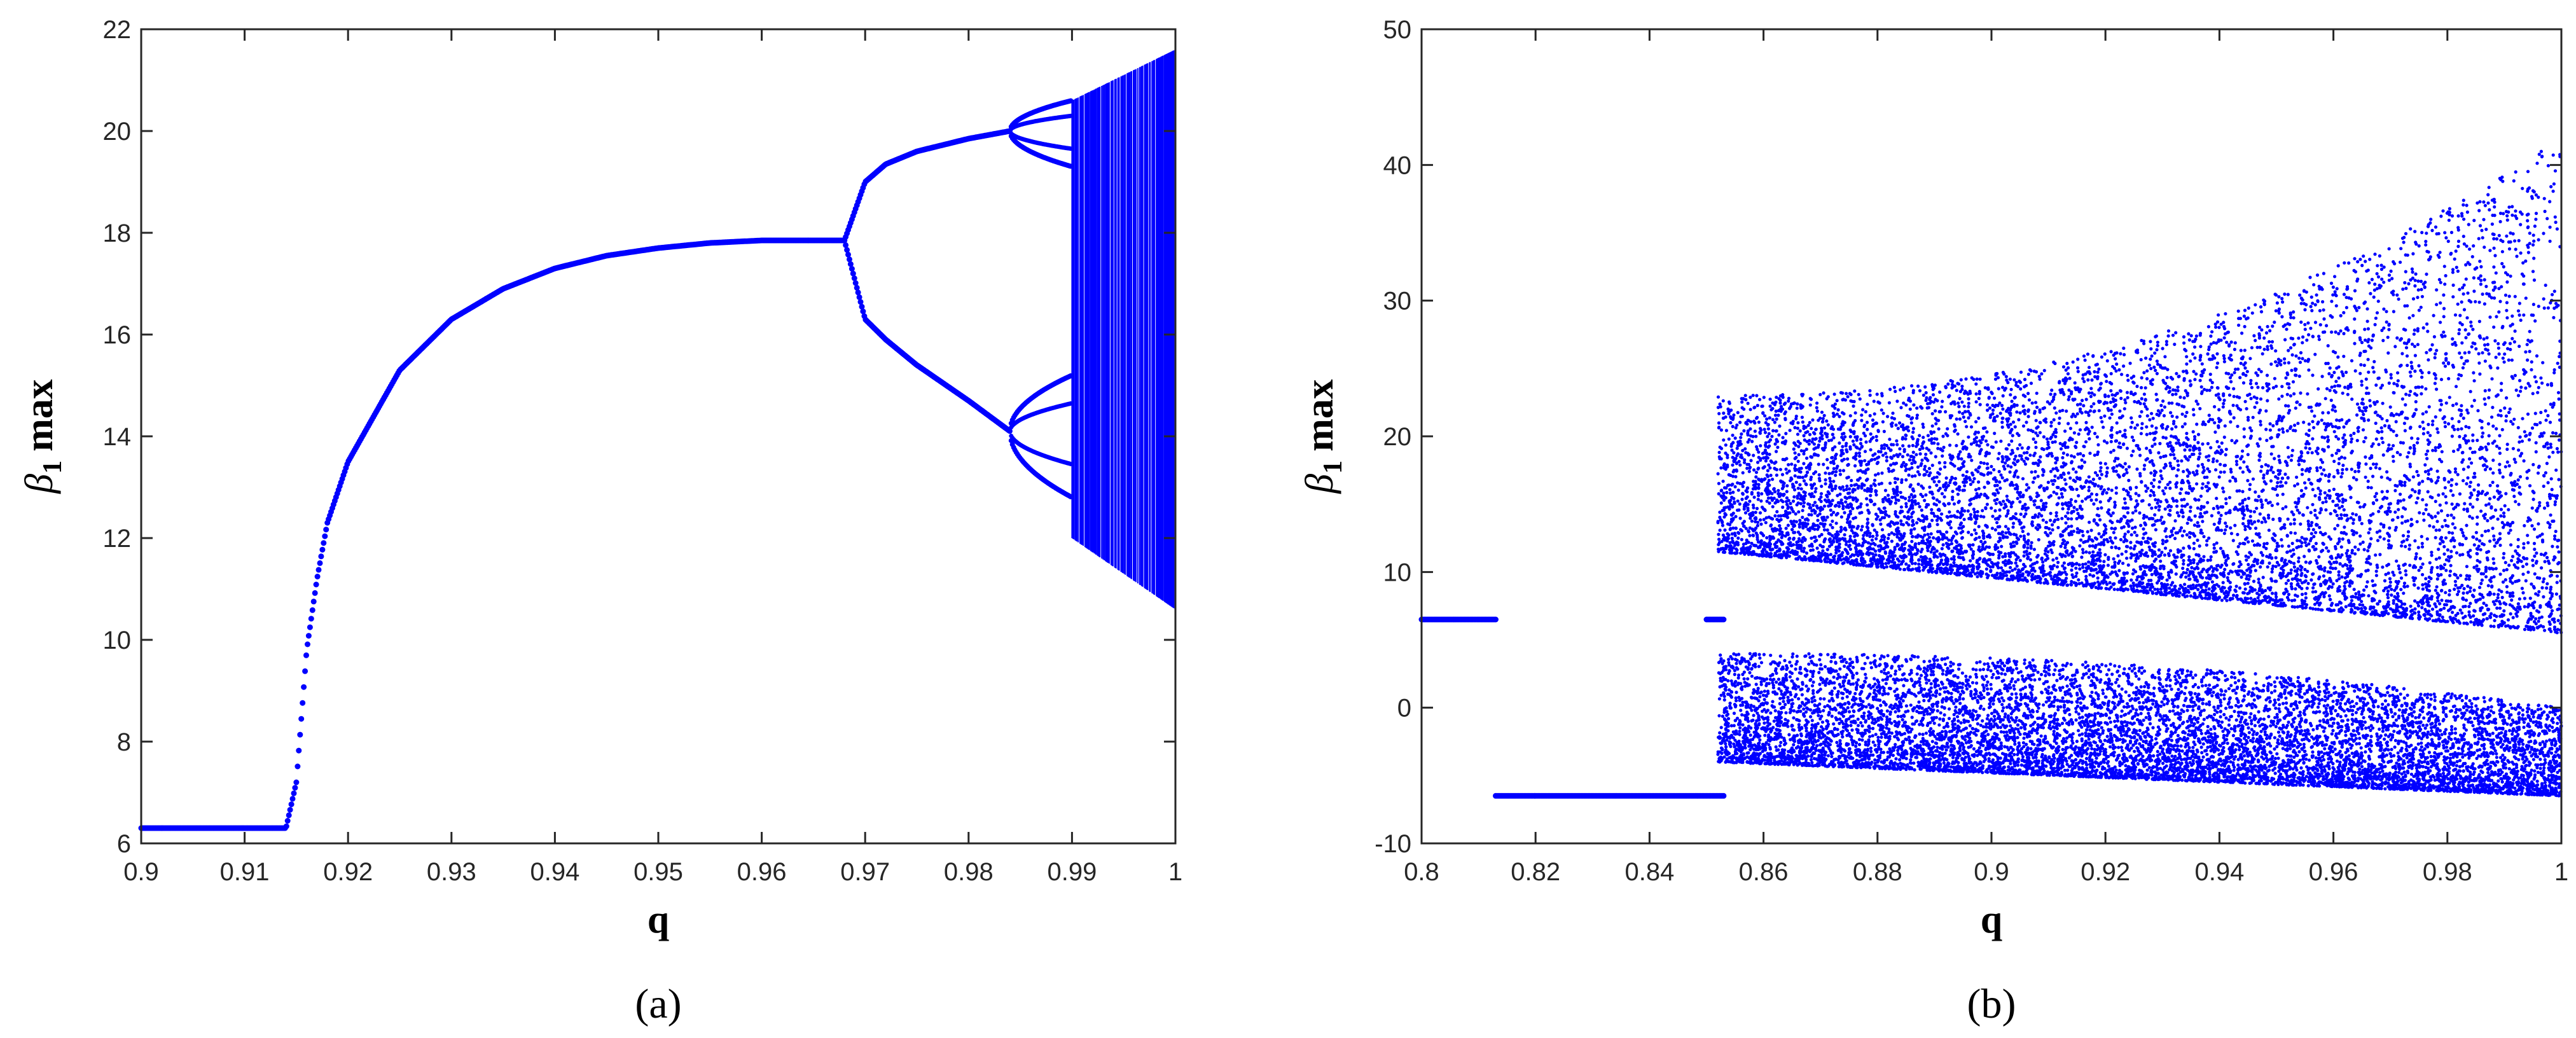 This screenshot has width=2576, height=1038. I want to click on chart-a-y-title-symbol: β, so click(39, 484).